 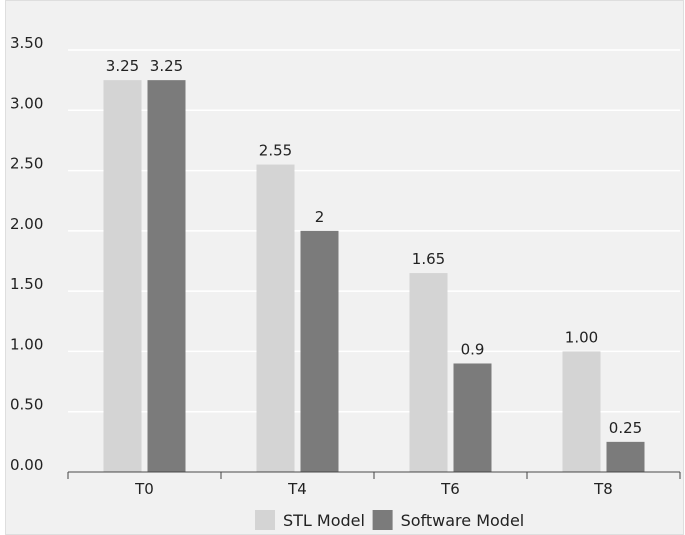 I want to click on legend: STL Model Software Model, so click(x=389, y=520).